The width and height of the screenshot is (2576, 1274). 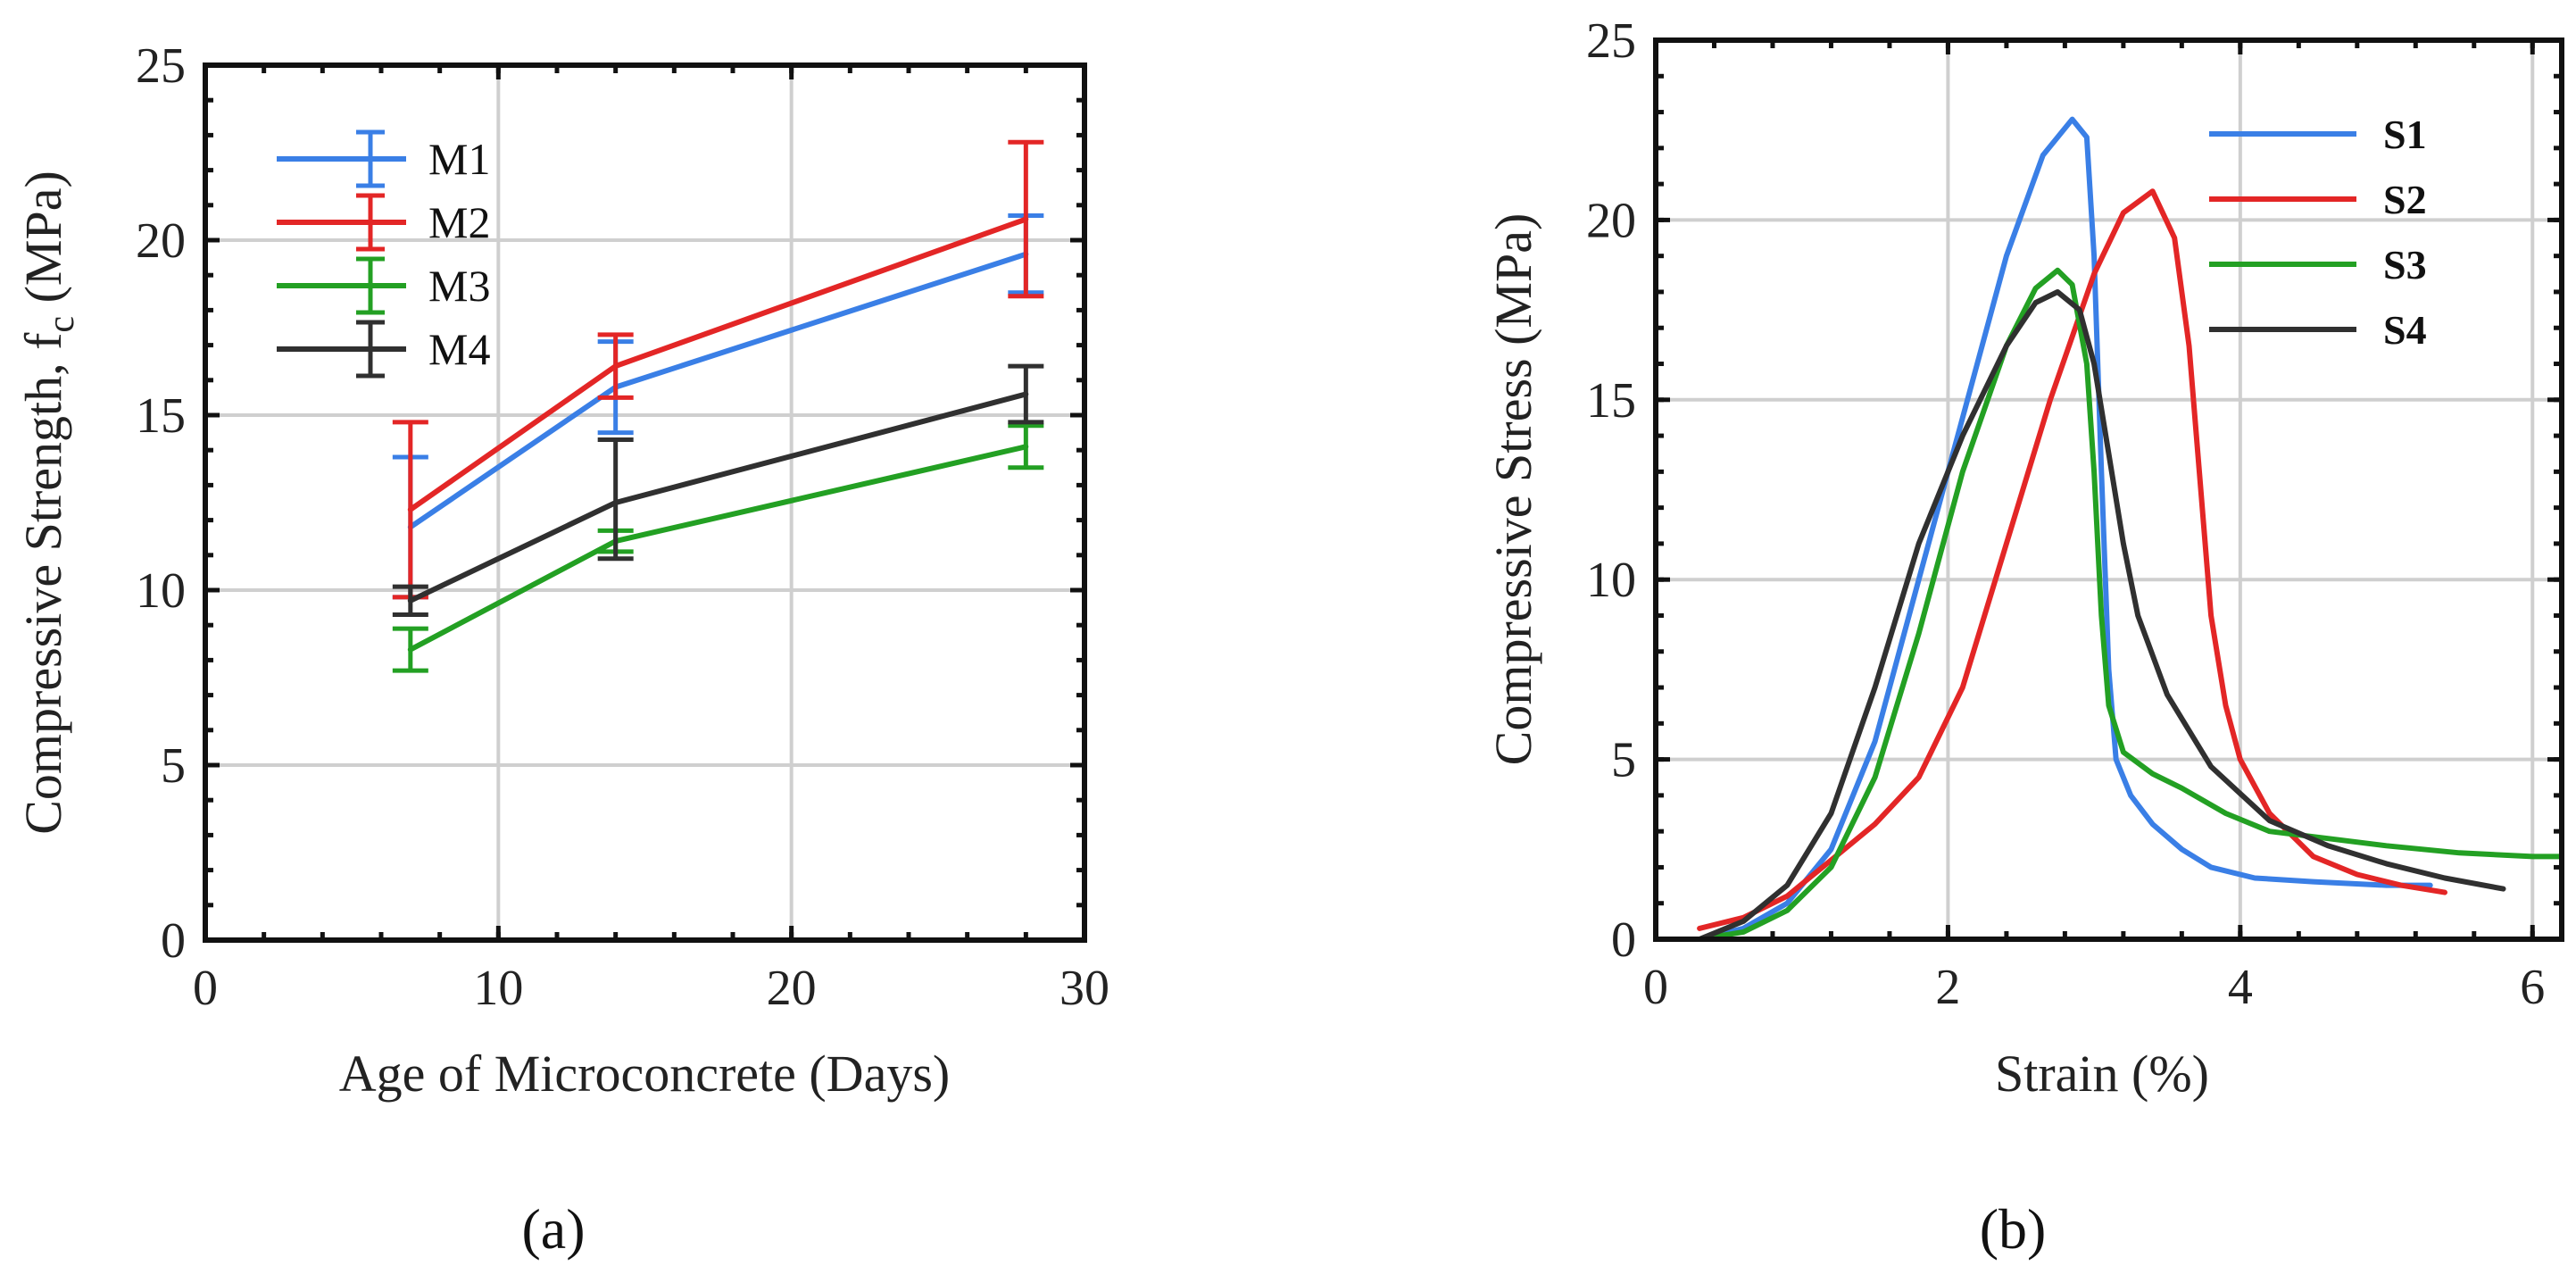 What do you see at coordinates (1084, 988) in the screenshot?
I see `chart-a-xtick-label: 30` at bounding box center [1084, 988].